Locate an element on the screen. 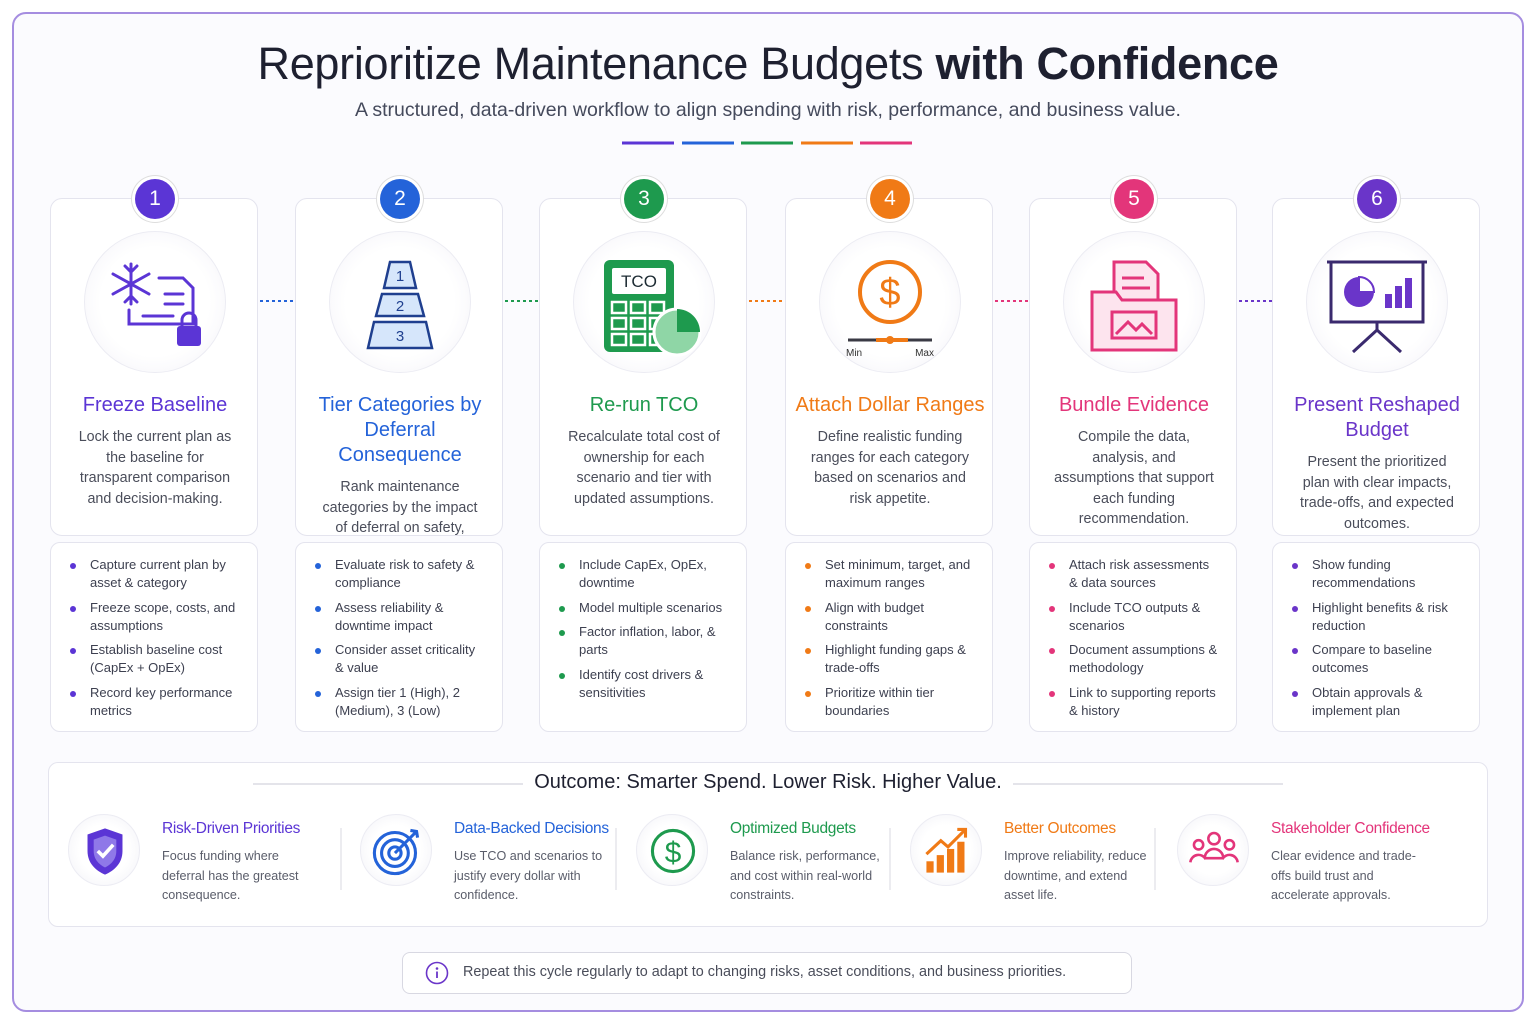 The width and height of the screenshot is (1536, 1024). bullet-item: Compare to baseline outcomes is located at coordinates (1377, 659).